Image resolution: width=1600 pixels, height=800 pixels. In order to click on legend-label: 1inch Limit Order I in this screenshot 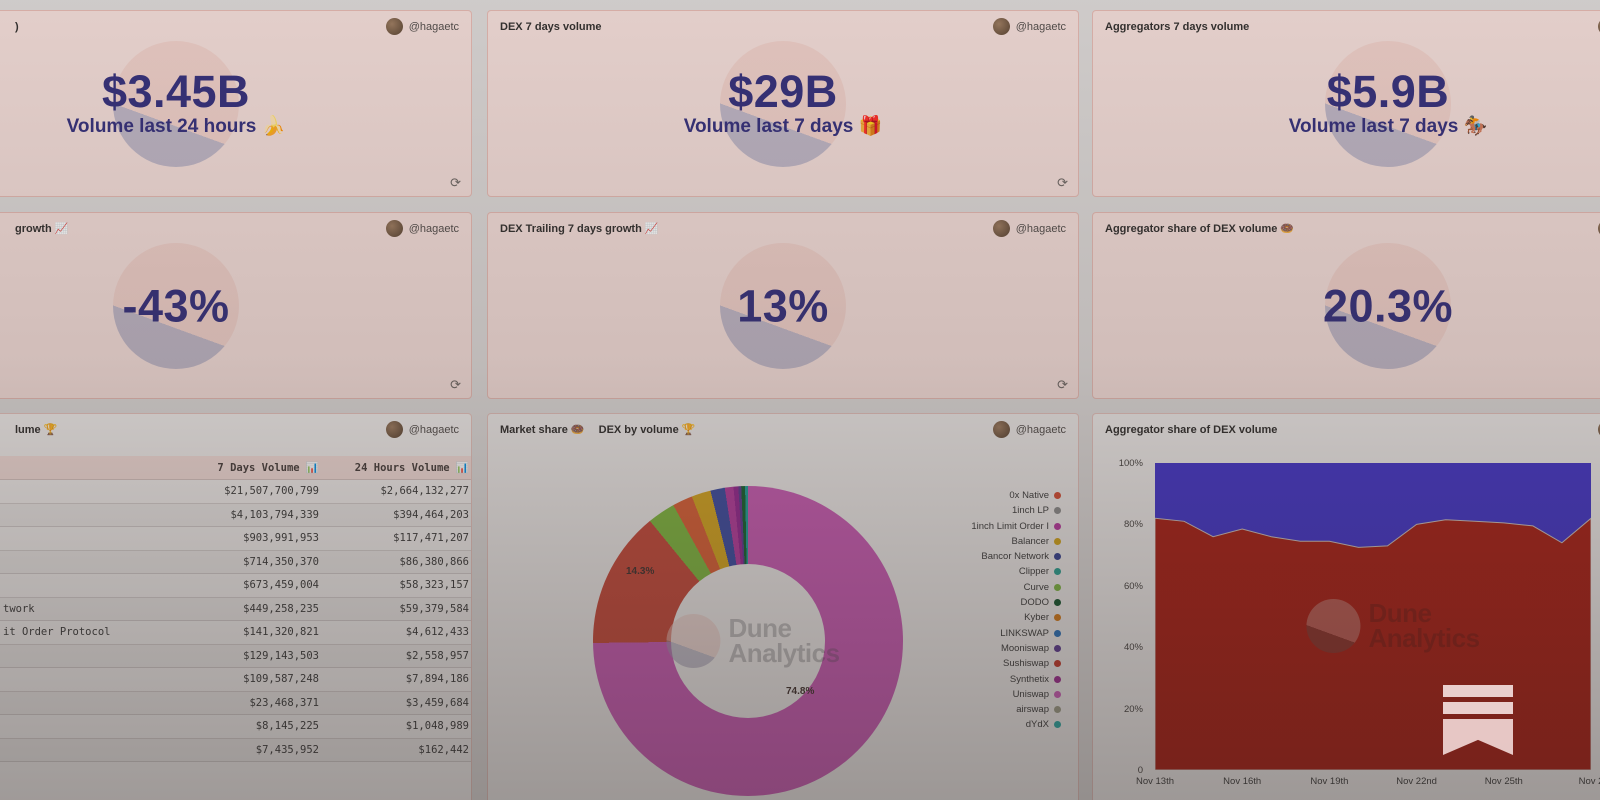, I will do `click(1010, 526)`.